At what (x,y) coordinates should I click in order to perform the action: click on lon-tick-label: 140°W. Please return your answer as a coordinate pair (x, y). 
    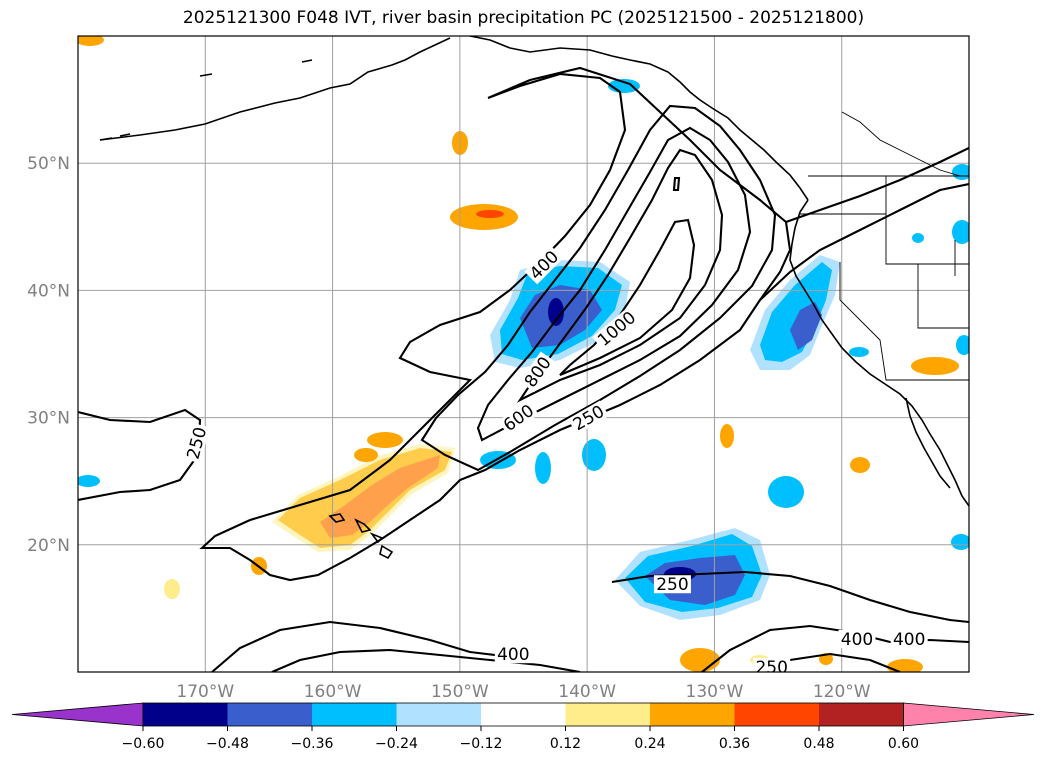
    Looking at the image, I should click on (587, 692).